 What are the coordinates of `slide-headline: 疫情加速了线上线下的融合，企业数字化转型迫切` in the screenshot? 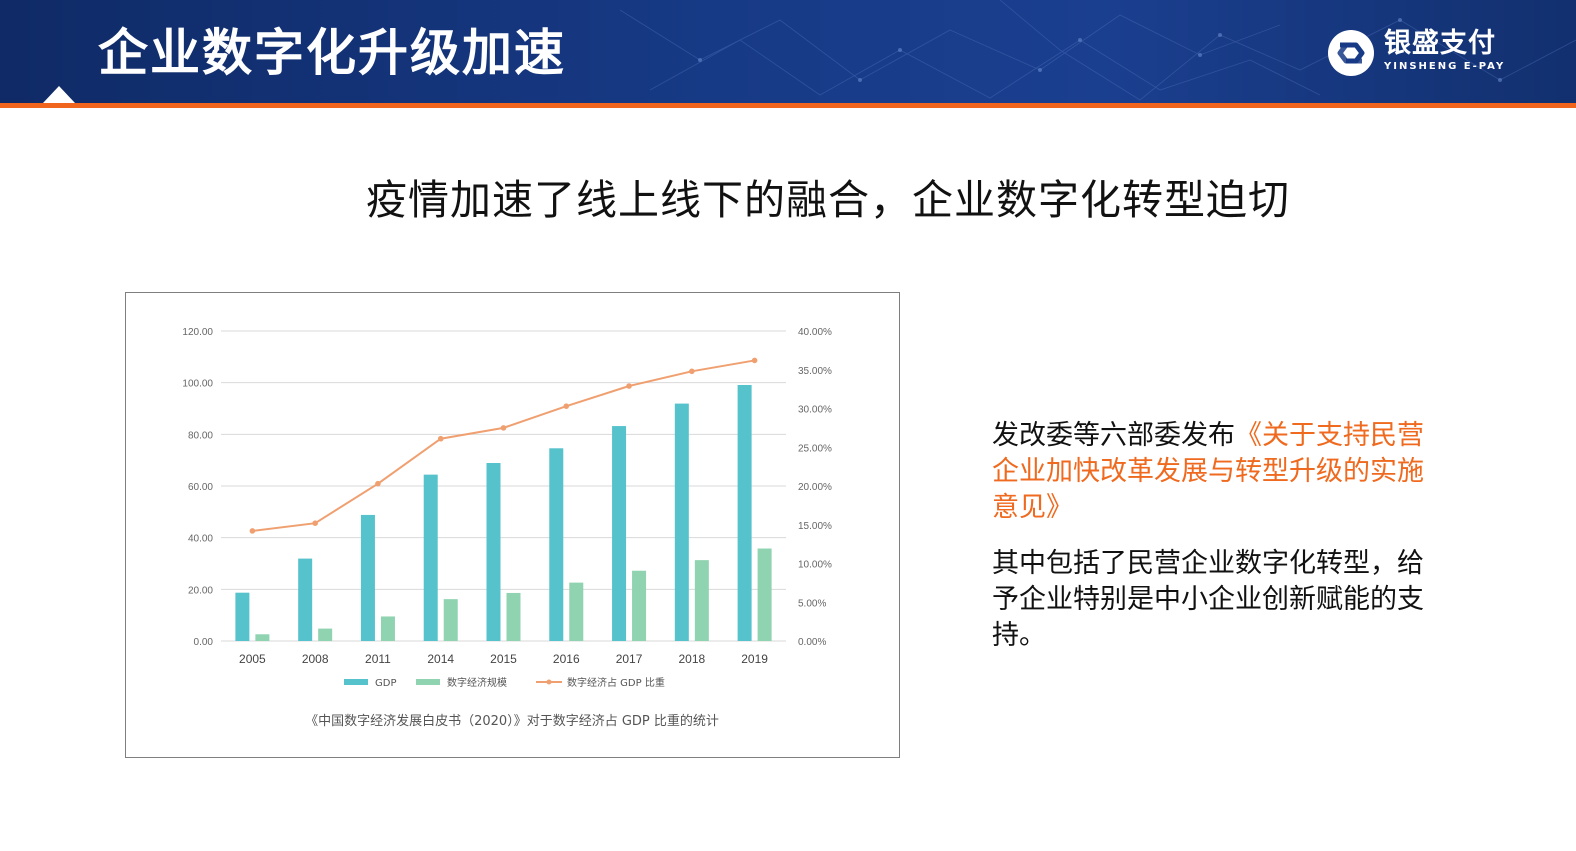 It's located at (828, 200).